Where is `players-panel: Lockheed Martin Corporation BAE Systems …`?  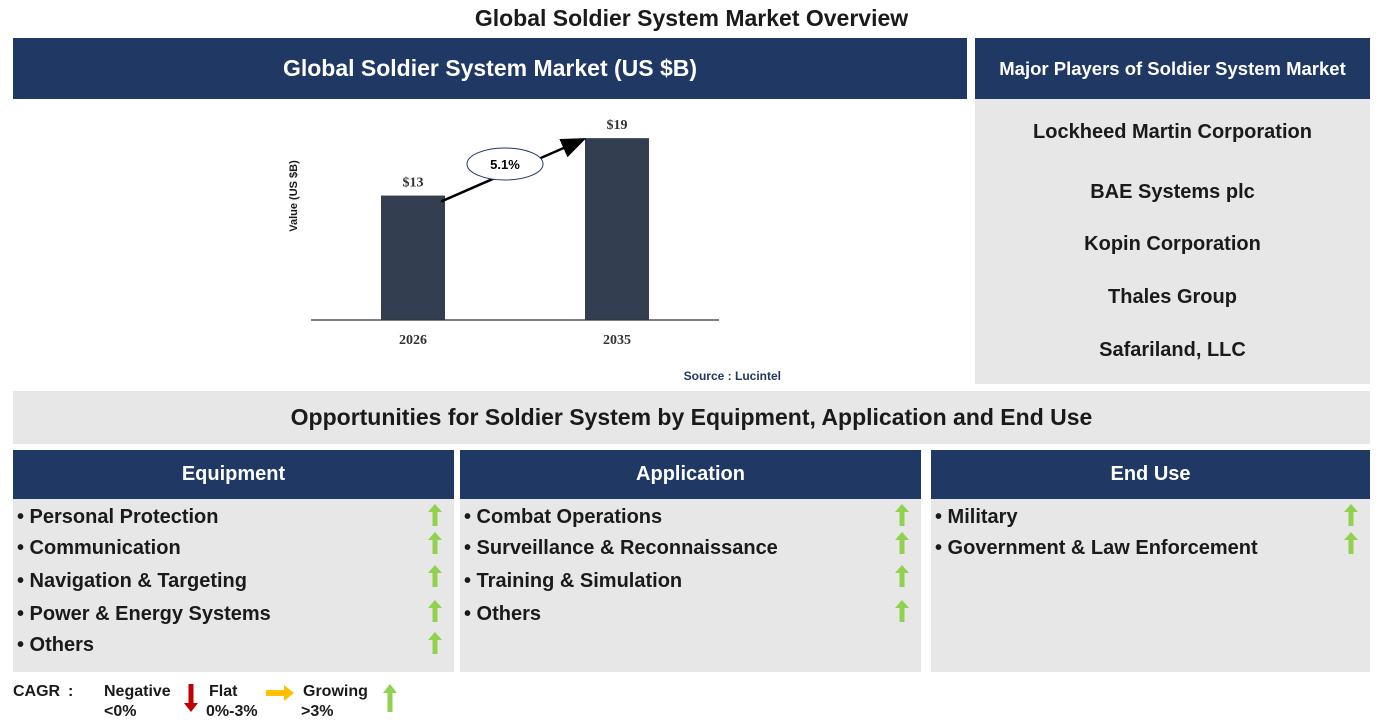 players-panel: Lockheed Martin Corporation BAE Systems … is located at coordinates (1172, 241).